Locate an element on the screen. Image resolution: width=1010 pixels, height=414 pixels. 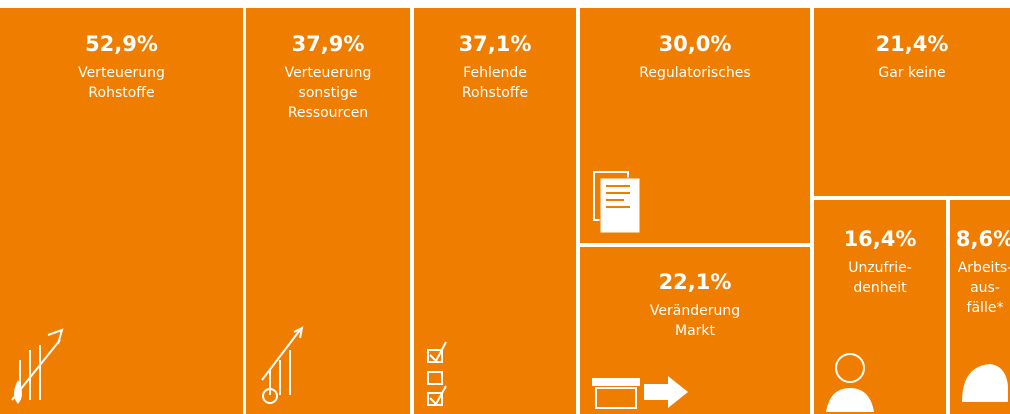
tile-label: Veränderung is located at coordinates (695, 311).